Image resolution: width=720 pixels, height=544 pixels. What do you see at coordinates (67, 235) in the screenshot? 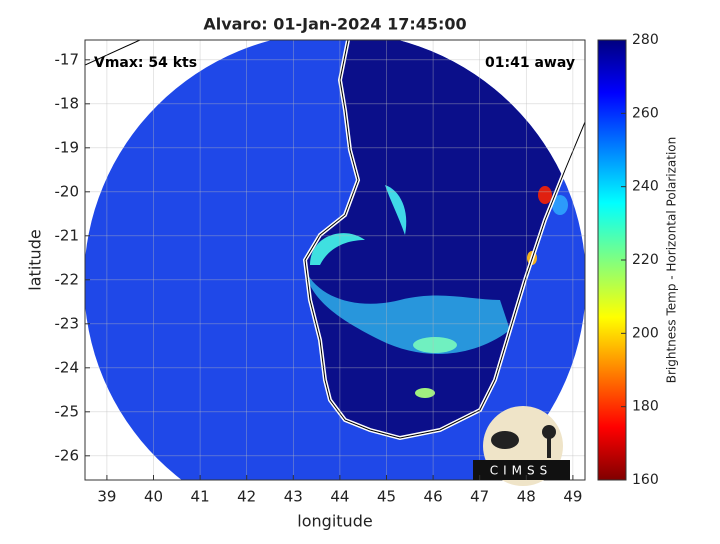
I see `y-tick-label: -21` at bounding box center [67, 235].